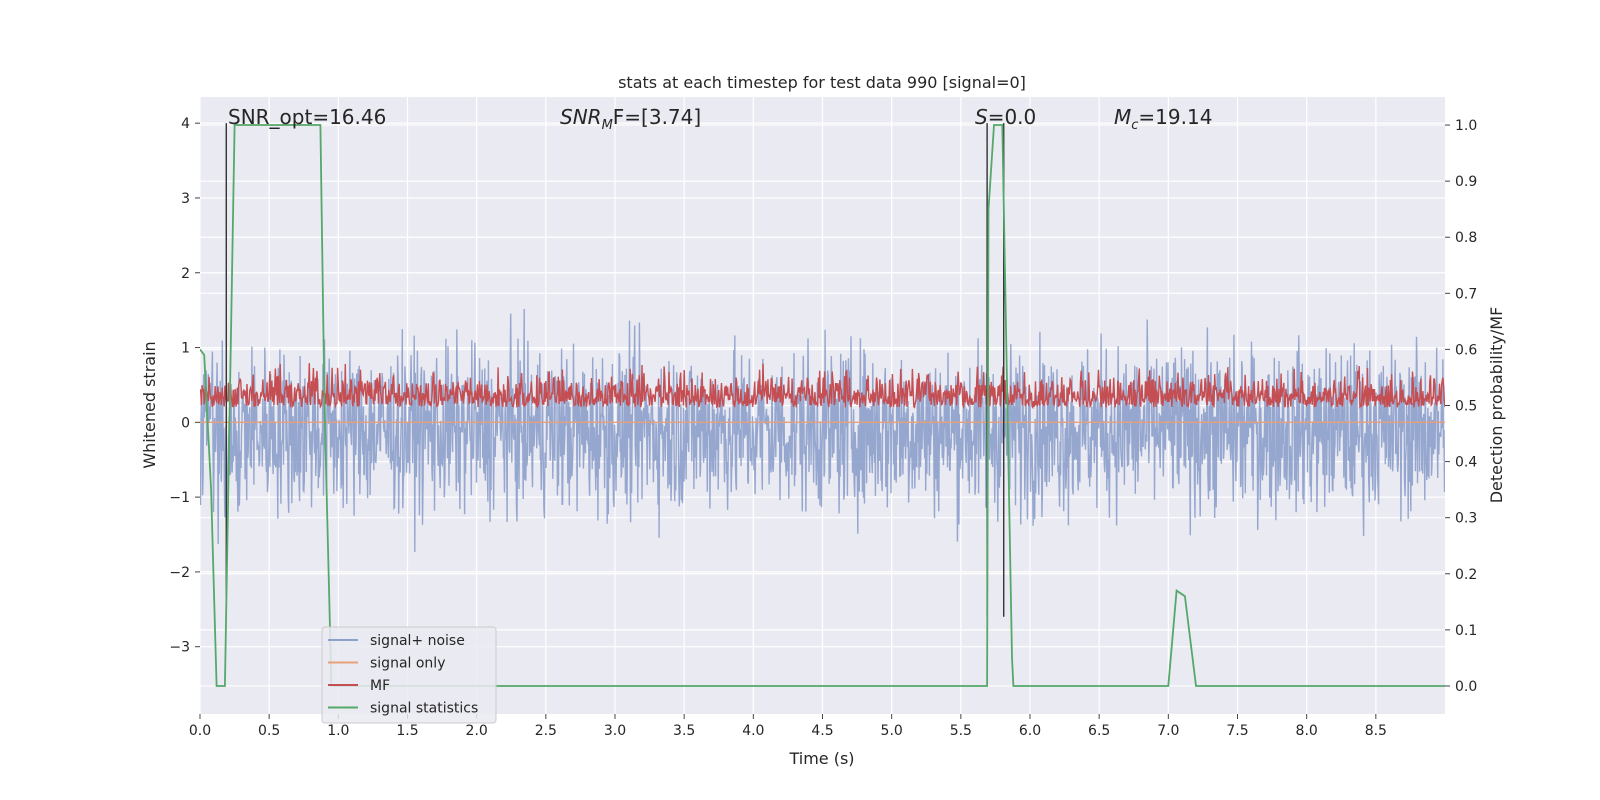  Describe the element at coordinates (307, 117) in the screenshot. I see `annotation-snr-opt: SNR_opt=16.46` at that location.